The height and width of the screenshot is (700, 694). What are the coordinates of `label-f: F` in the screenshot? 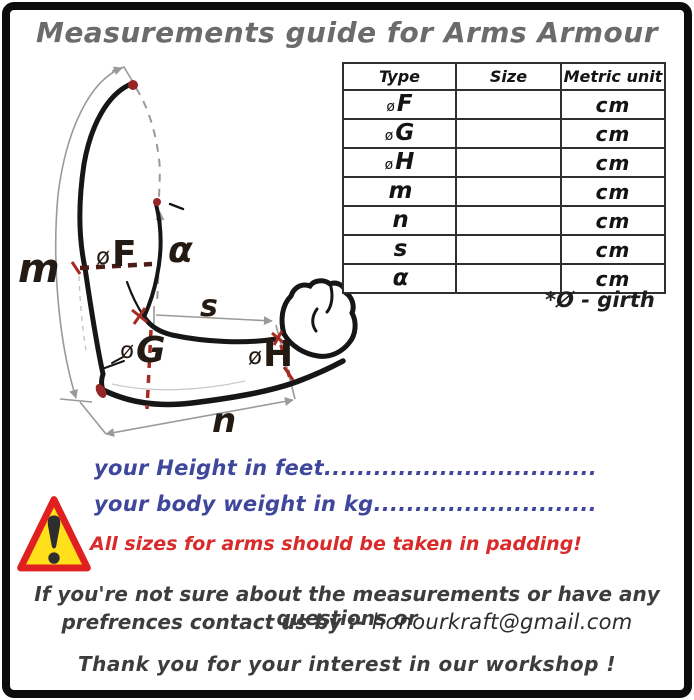 It's located at (124, 254).